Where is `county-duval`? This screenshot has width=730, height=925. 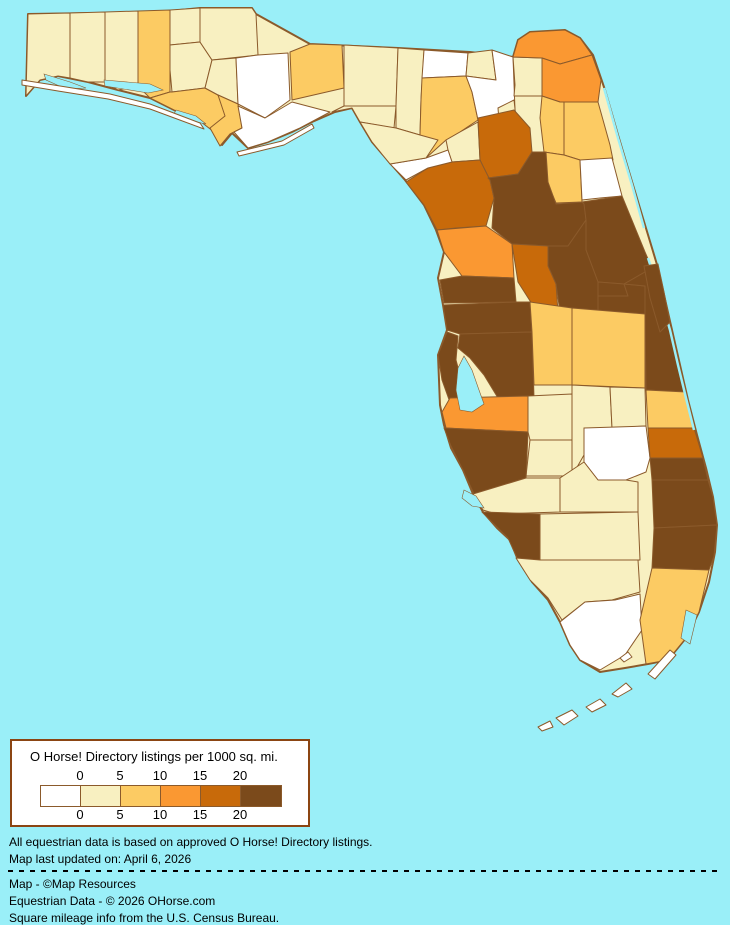 county-duval is located at coordinates (571, 78).